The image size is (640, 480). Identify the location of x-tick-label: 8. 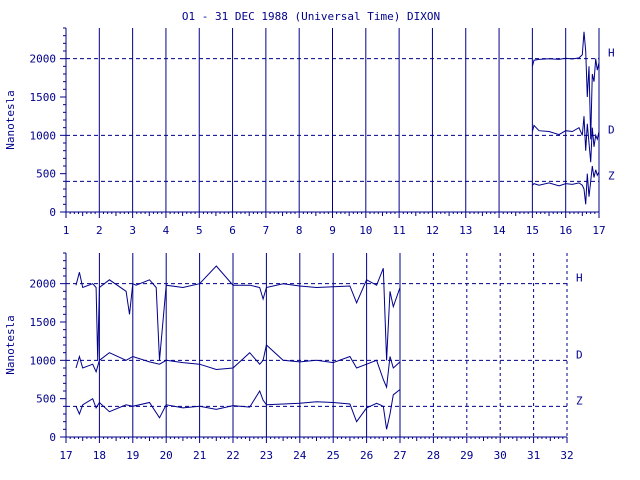
(299, 230).